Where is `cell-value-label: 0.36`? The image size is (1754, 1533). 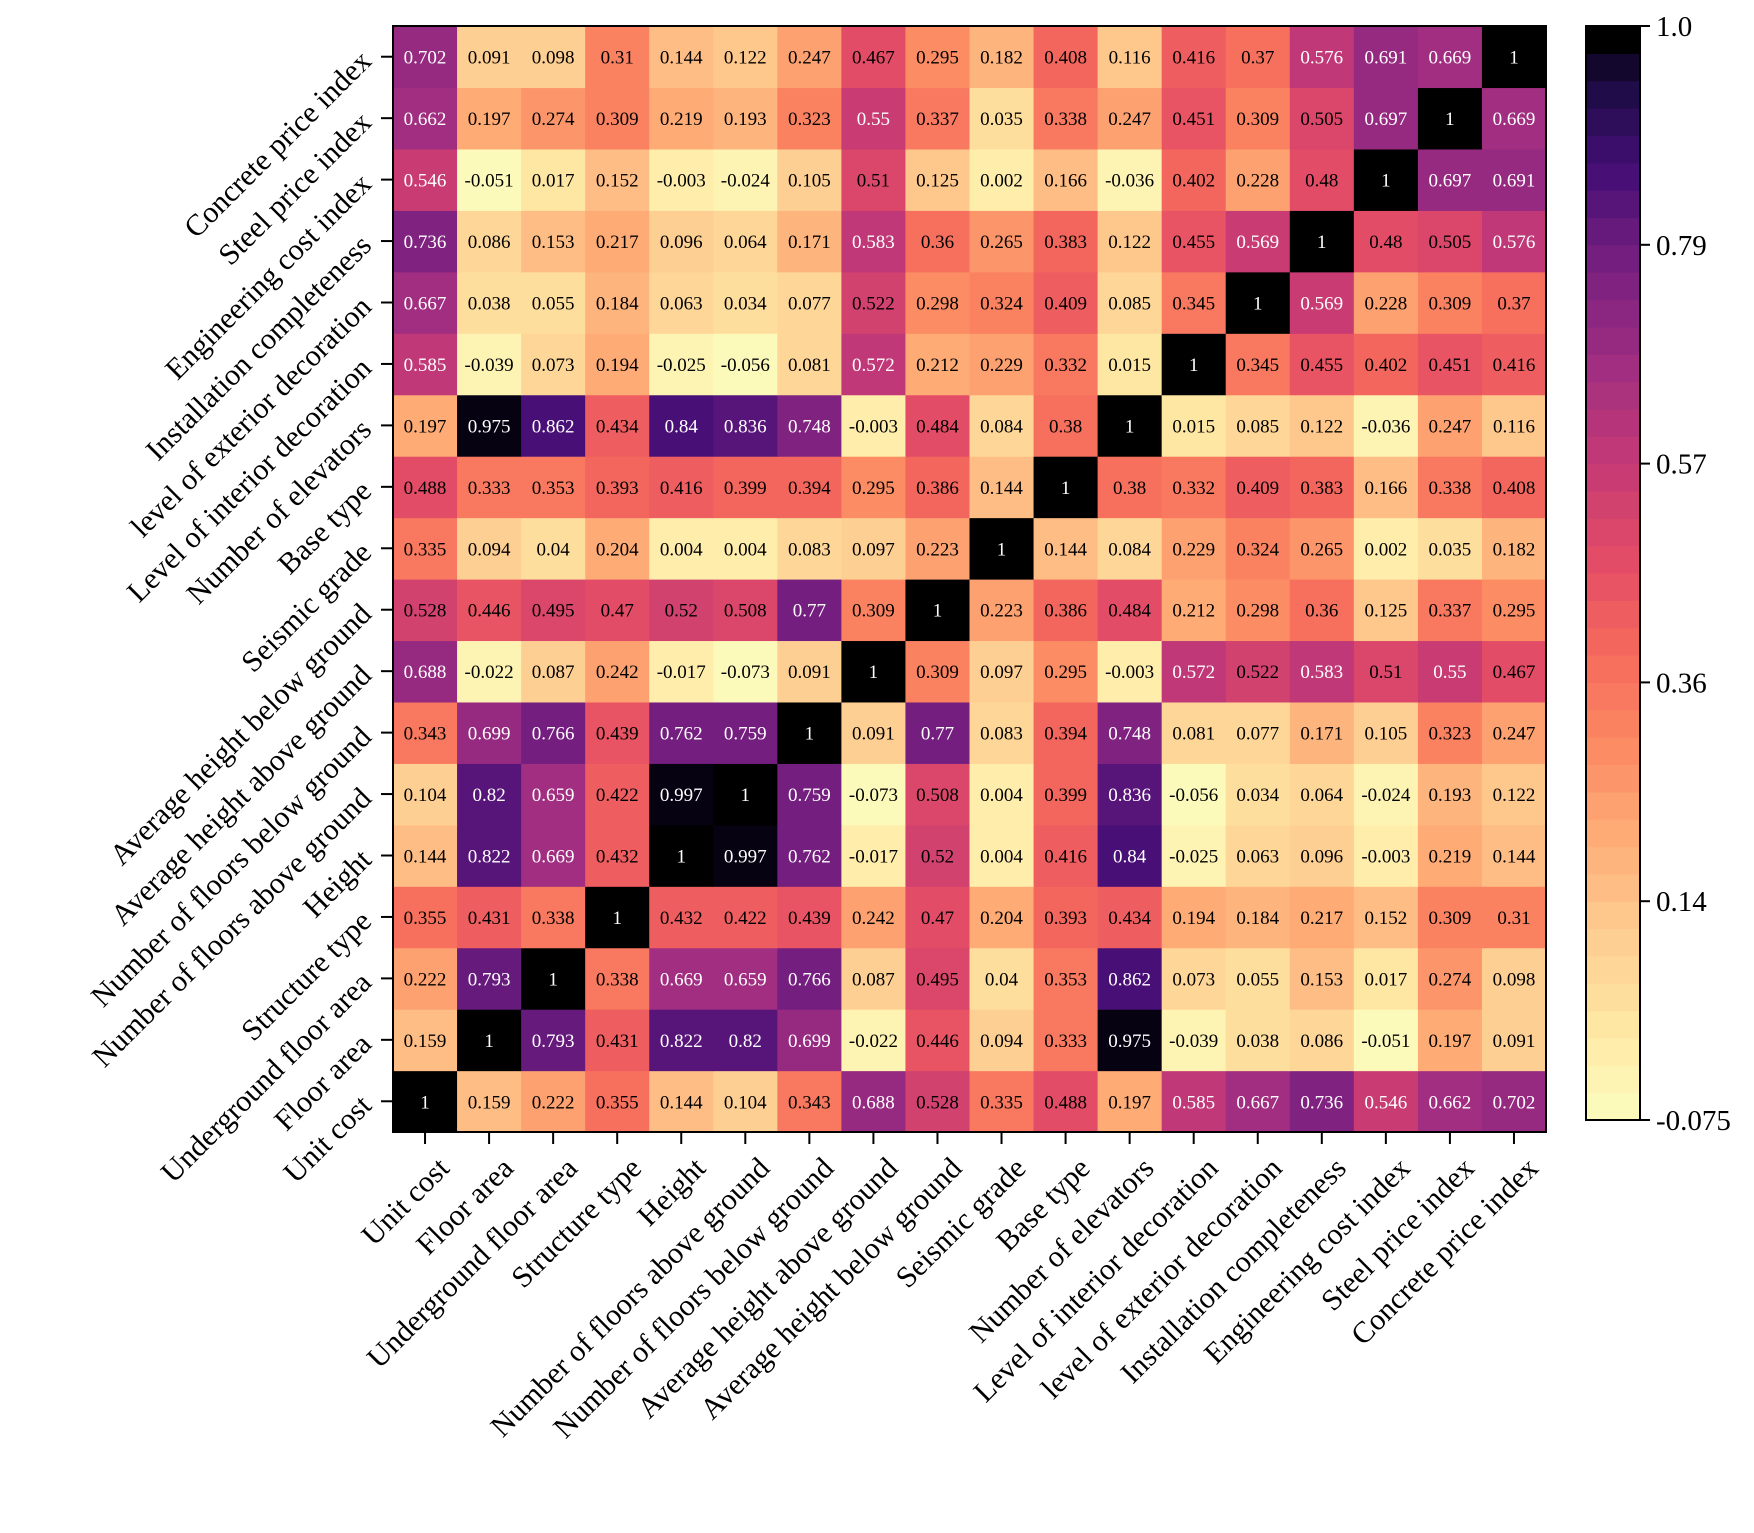 cell-value-label: 0.36 is located at coordinates (1321, 611).